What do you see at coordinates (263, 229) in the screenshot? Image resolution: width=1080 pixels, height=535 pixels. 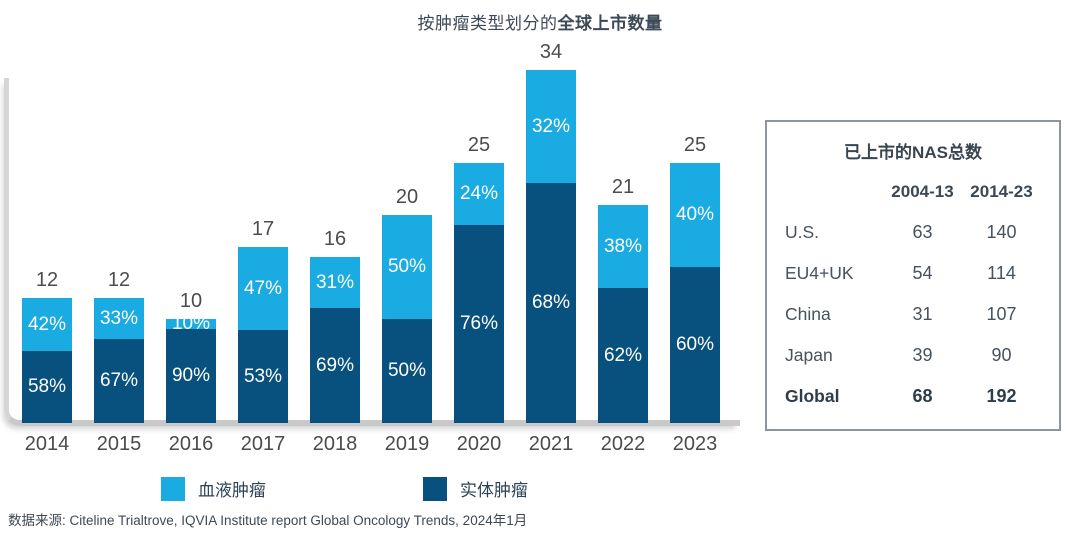 I see `bar-total-label: 17` at bounding box center [263, 229].